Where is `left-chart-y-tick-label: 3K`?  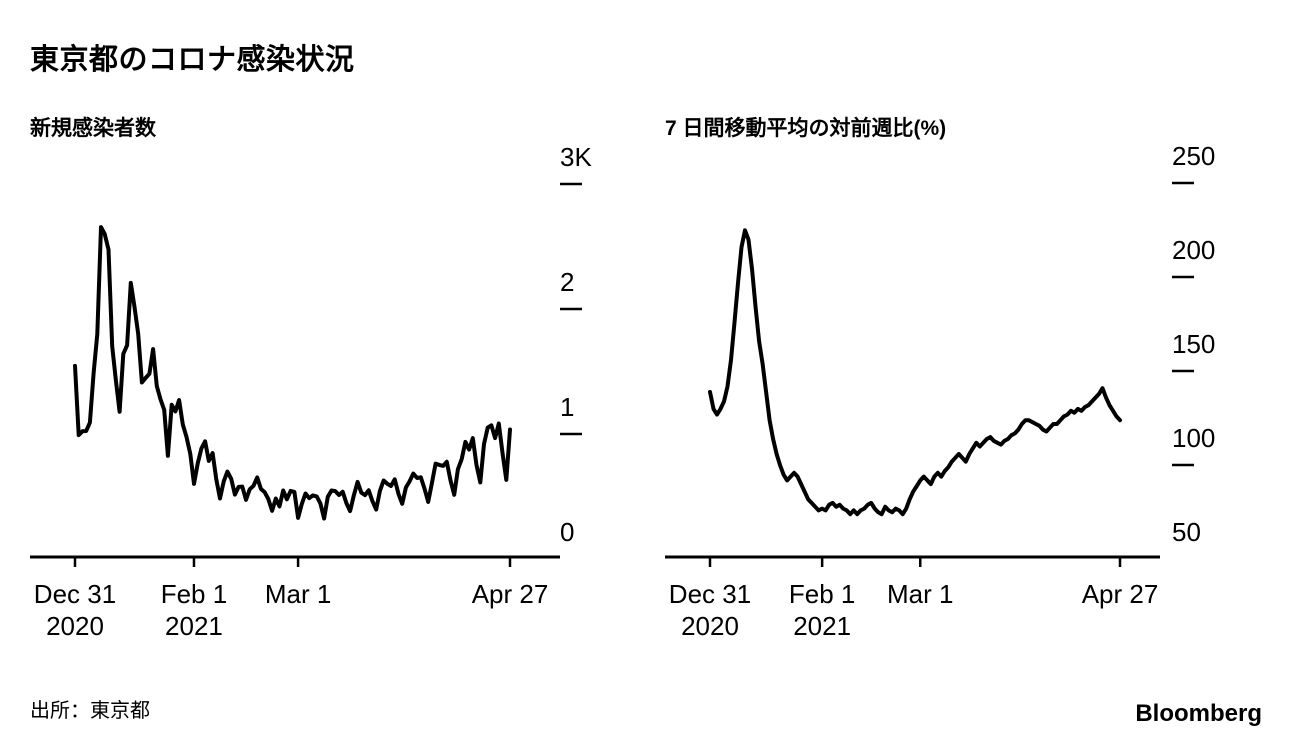
left-chart-y-tick-label: 3K is located at coordinates (576, 157).